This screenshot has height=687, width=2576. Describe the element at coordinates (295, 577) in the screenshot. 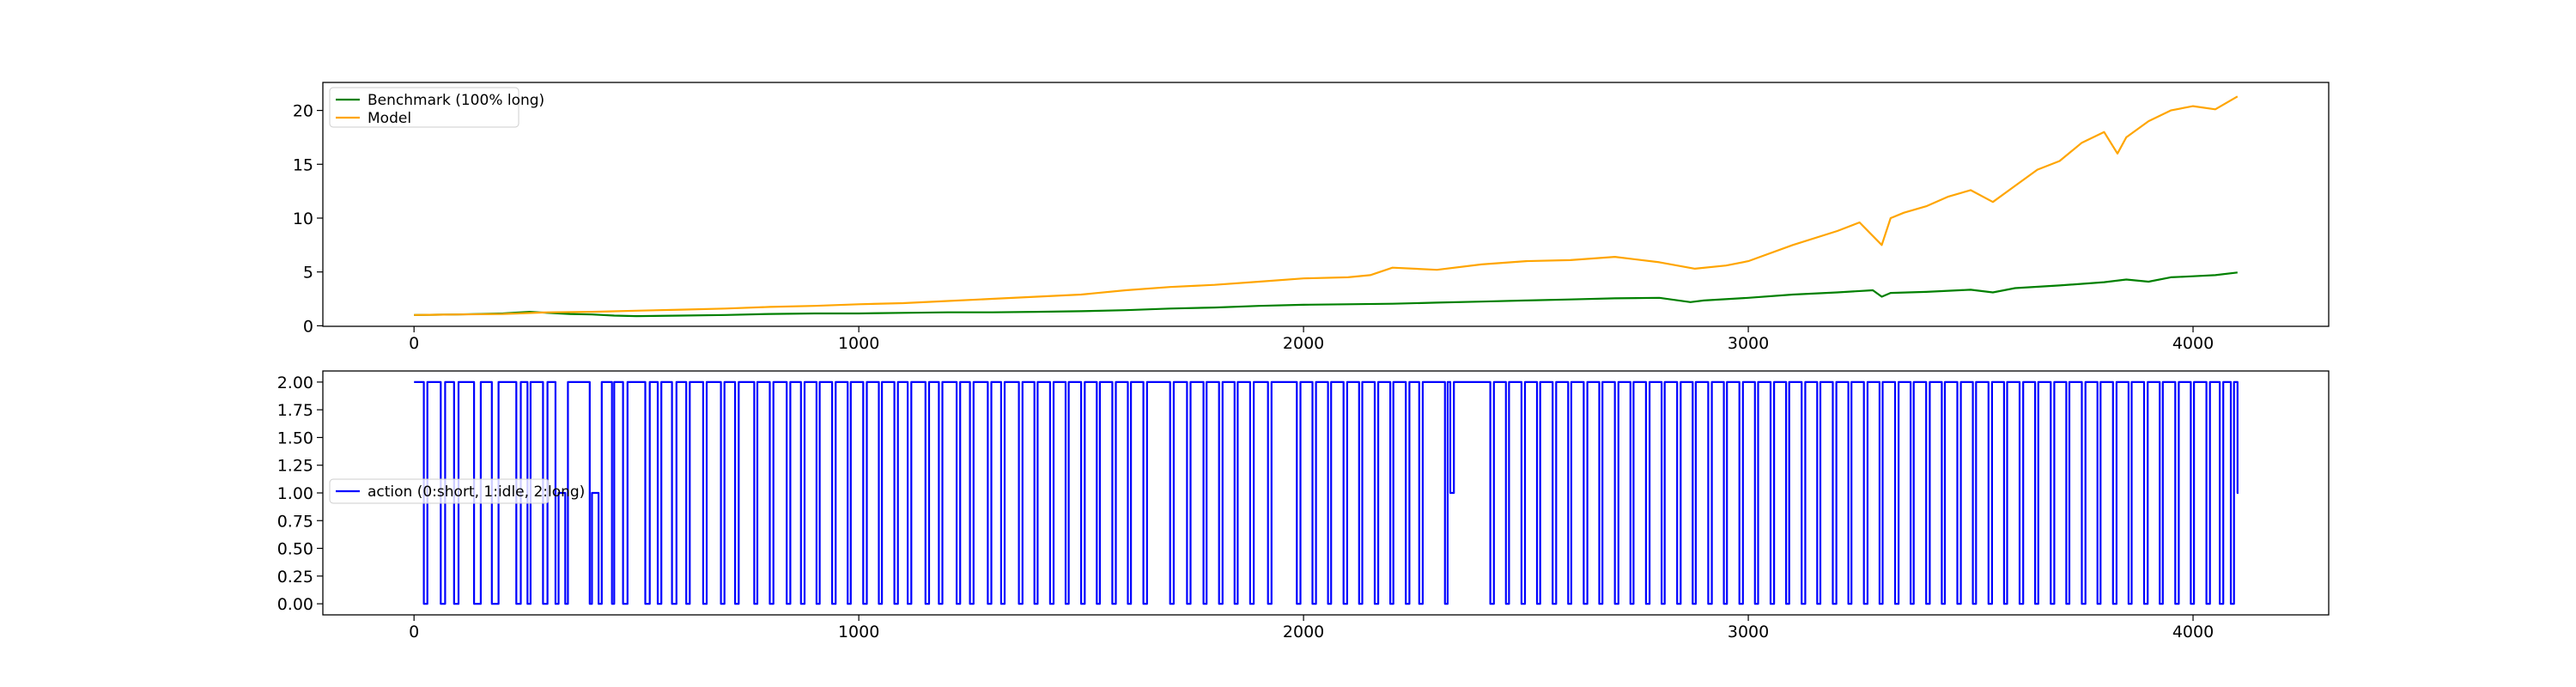

I see `y-tick-label: 0.25` at that location.